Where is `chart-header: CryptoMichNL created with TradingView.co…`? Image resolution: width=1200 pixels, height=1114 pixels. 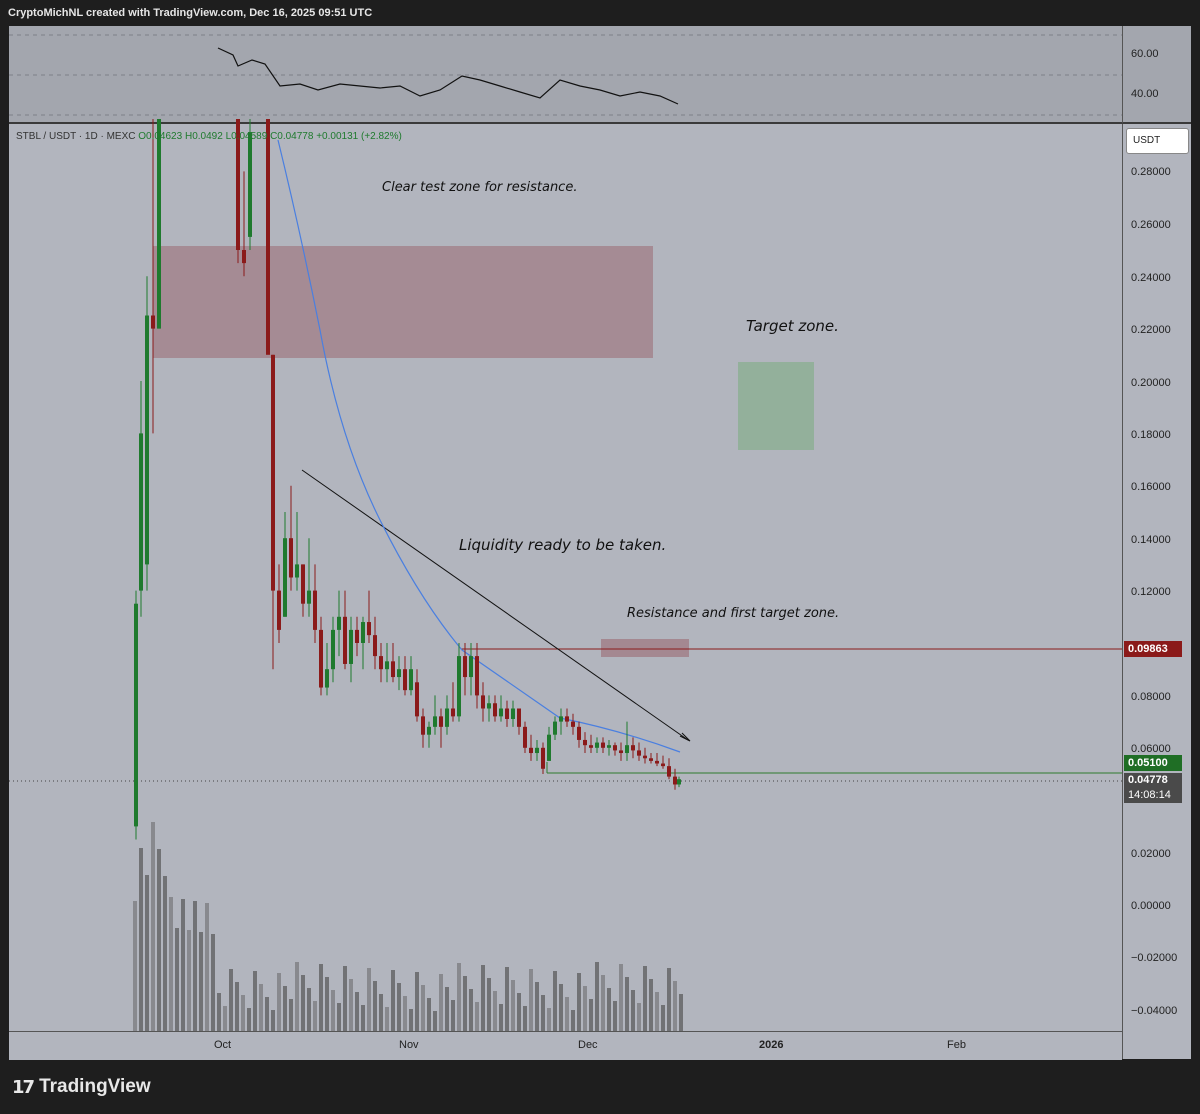 chart-header: CryptoMichNL created with TradingView.co… is located at coordinates (600, 13).